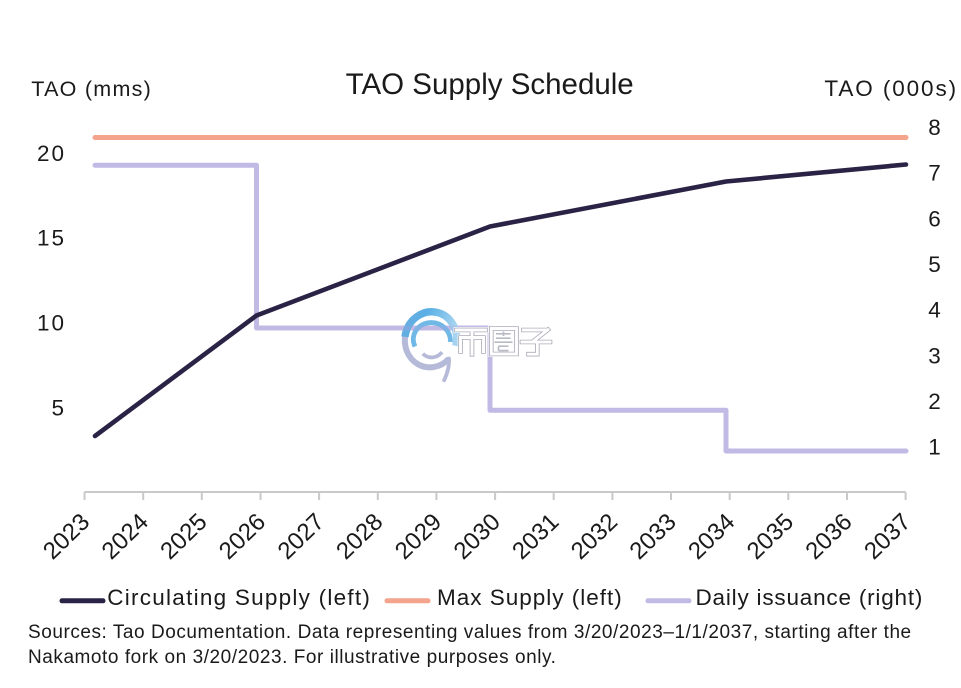 The width and height of the screenshot is (961, 688). Describe the element at coordinates (934, 355) in the screenshot. I see `svg-text: 3` at that location.